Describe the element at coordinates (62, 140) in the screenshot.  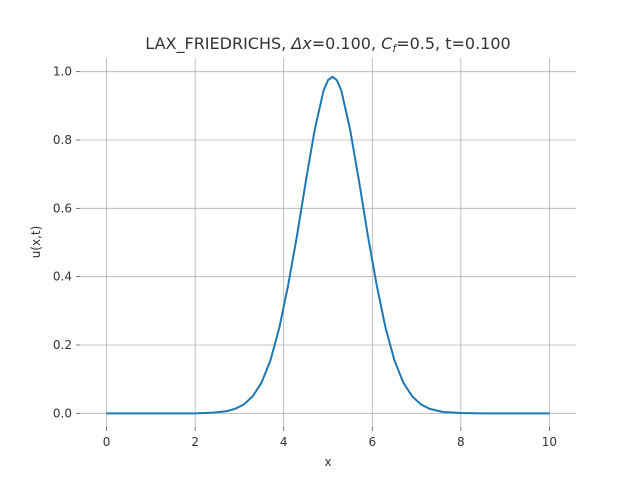
I see `y-tick-label: 0.8` at that location.